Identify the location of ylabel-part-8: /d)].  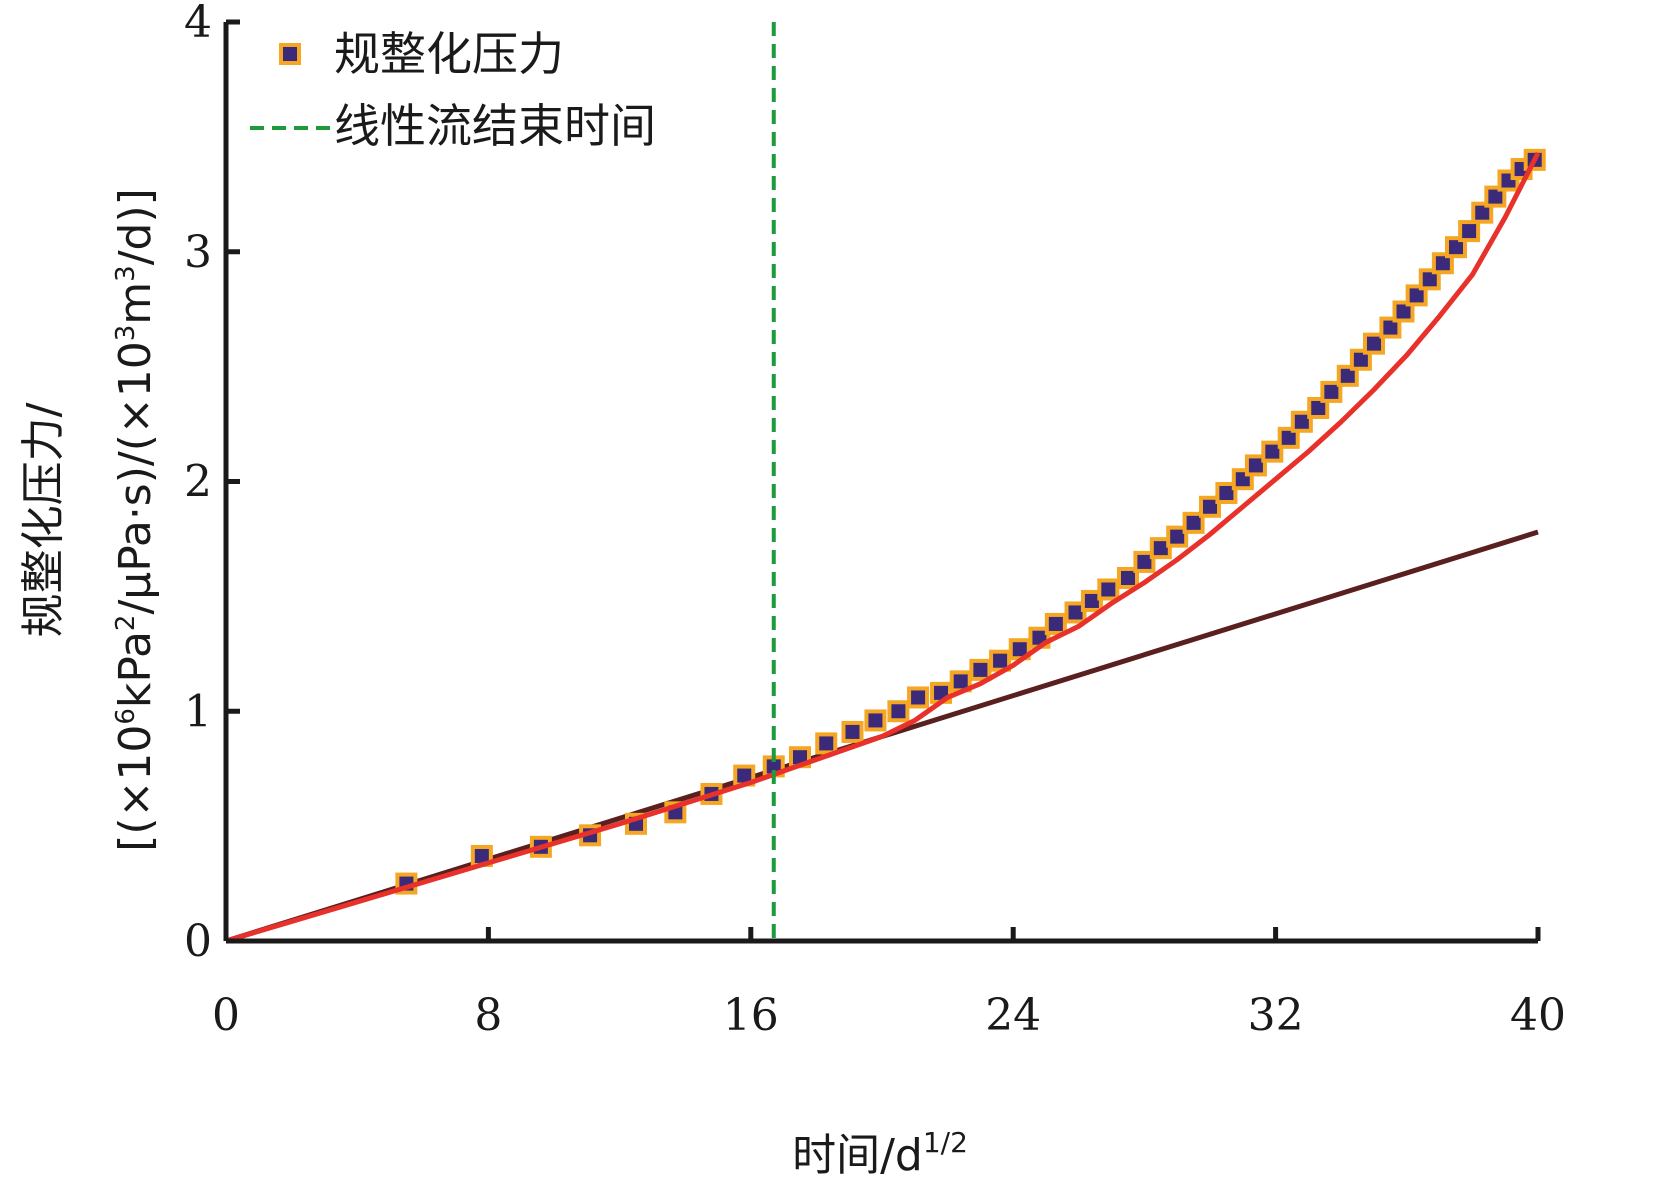
(135, 226).